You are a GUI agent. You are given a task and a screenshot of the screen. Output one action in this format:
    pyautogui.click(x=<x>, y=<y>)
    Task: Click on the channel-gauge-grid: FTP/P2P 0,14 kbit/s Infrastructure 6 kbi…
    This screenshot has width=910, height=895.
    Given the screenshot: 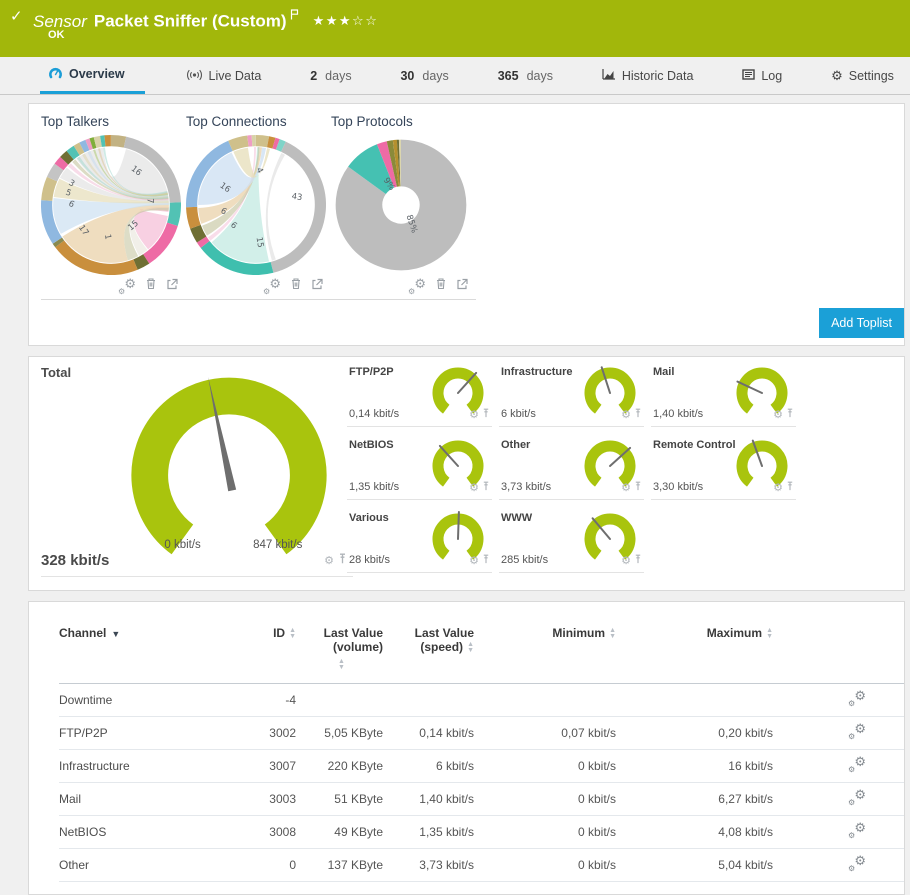 What is the action you would take?
    pyautogui.click(x=571, y=467)
    